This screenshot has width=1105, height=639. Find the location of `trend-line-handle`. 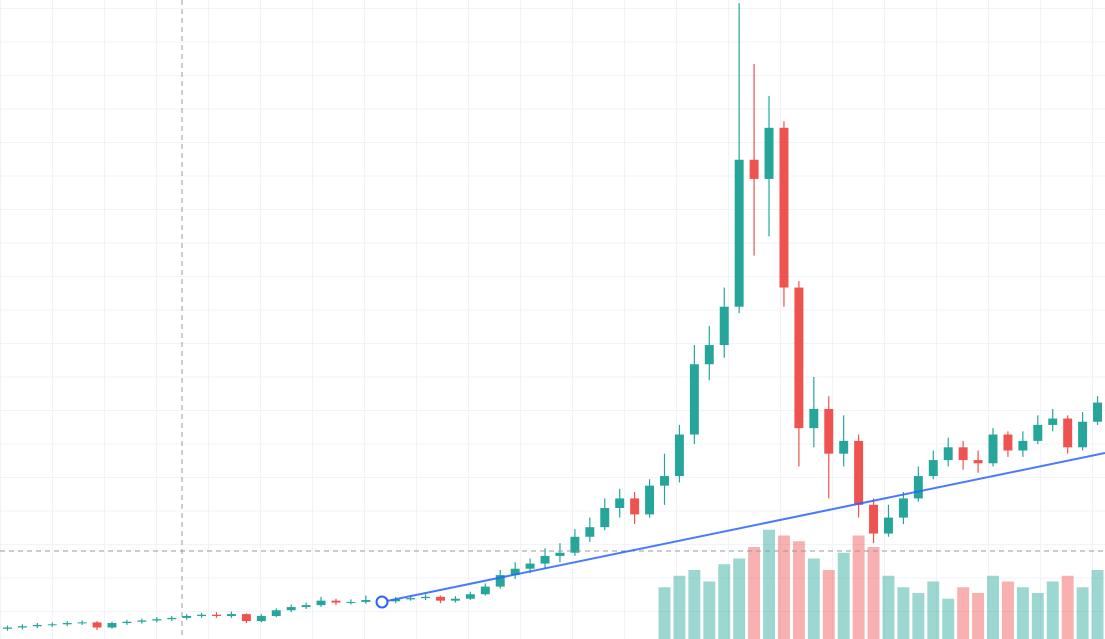

trend-line-handle is located at coordinates (382, 602).